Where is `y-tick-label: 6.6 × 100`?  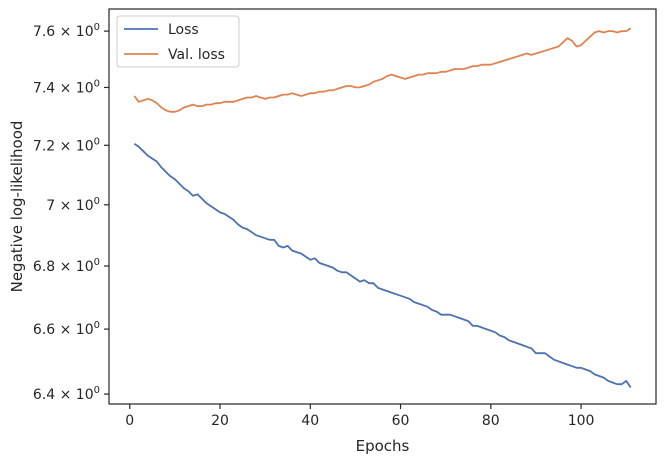
y-tick-label: 6.6 × 100 is located at coordinates (66, 329).